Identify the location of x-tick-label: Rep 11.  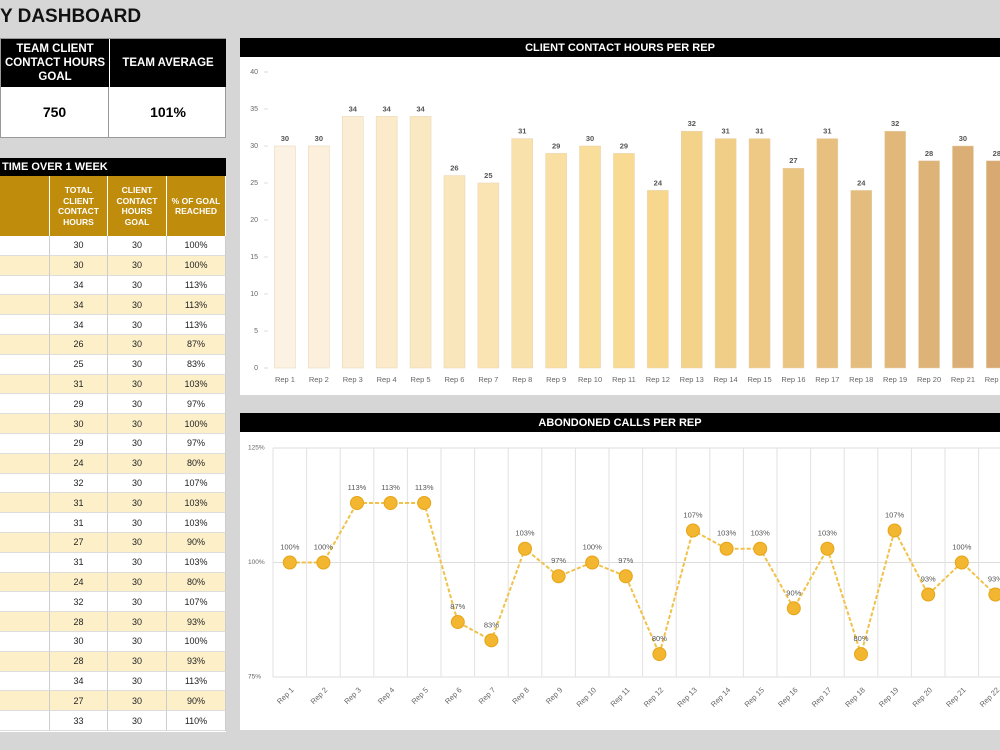
(624, 379).